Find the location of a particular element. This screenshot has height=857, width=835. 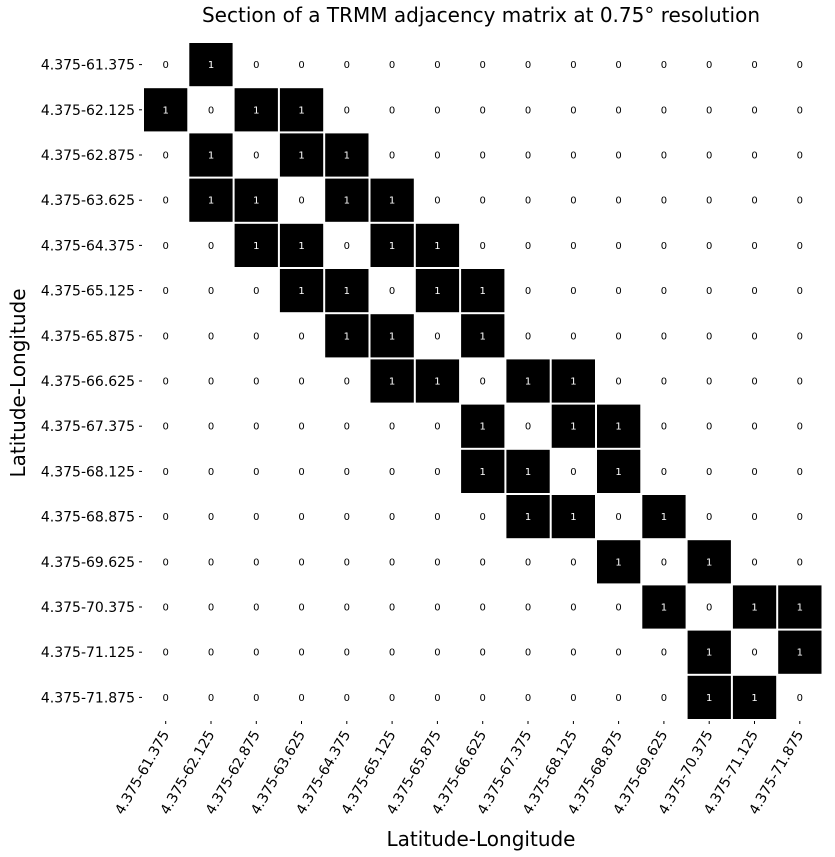

heatmap-cell-r10-c8 is located at coordinates (528, 517).